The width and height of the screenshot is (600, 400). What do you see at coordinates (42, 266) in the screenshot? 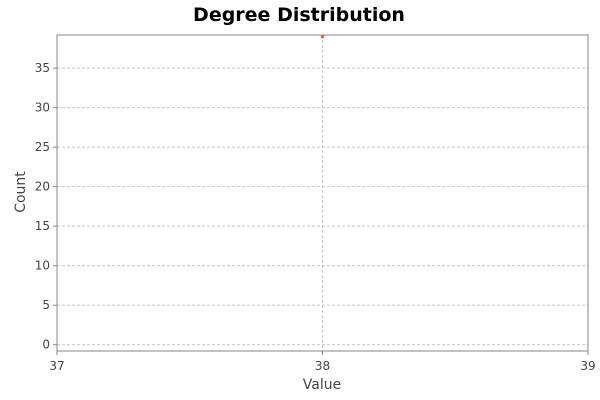
I see `y-tick-label: 10` at bounding box center [42, 266].